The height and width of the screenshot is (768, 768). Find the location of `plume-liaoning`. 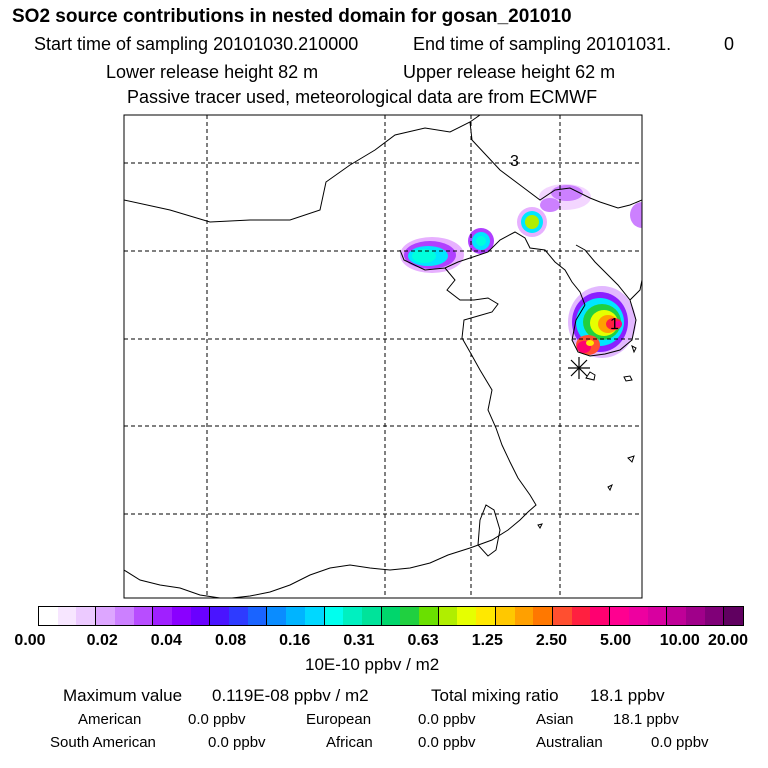

plume-liaoning is located at coordinates (532, 222).